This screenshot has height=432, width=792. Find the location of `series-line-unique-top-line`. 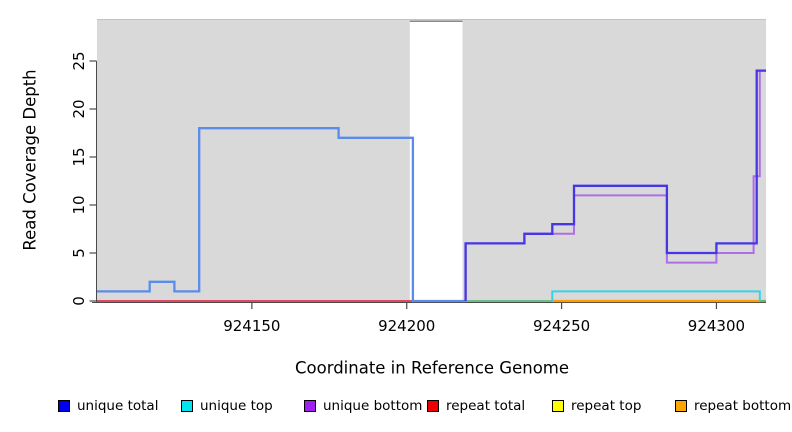

series-line-unique-top-line is located at coordinates (656, 295).